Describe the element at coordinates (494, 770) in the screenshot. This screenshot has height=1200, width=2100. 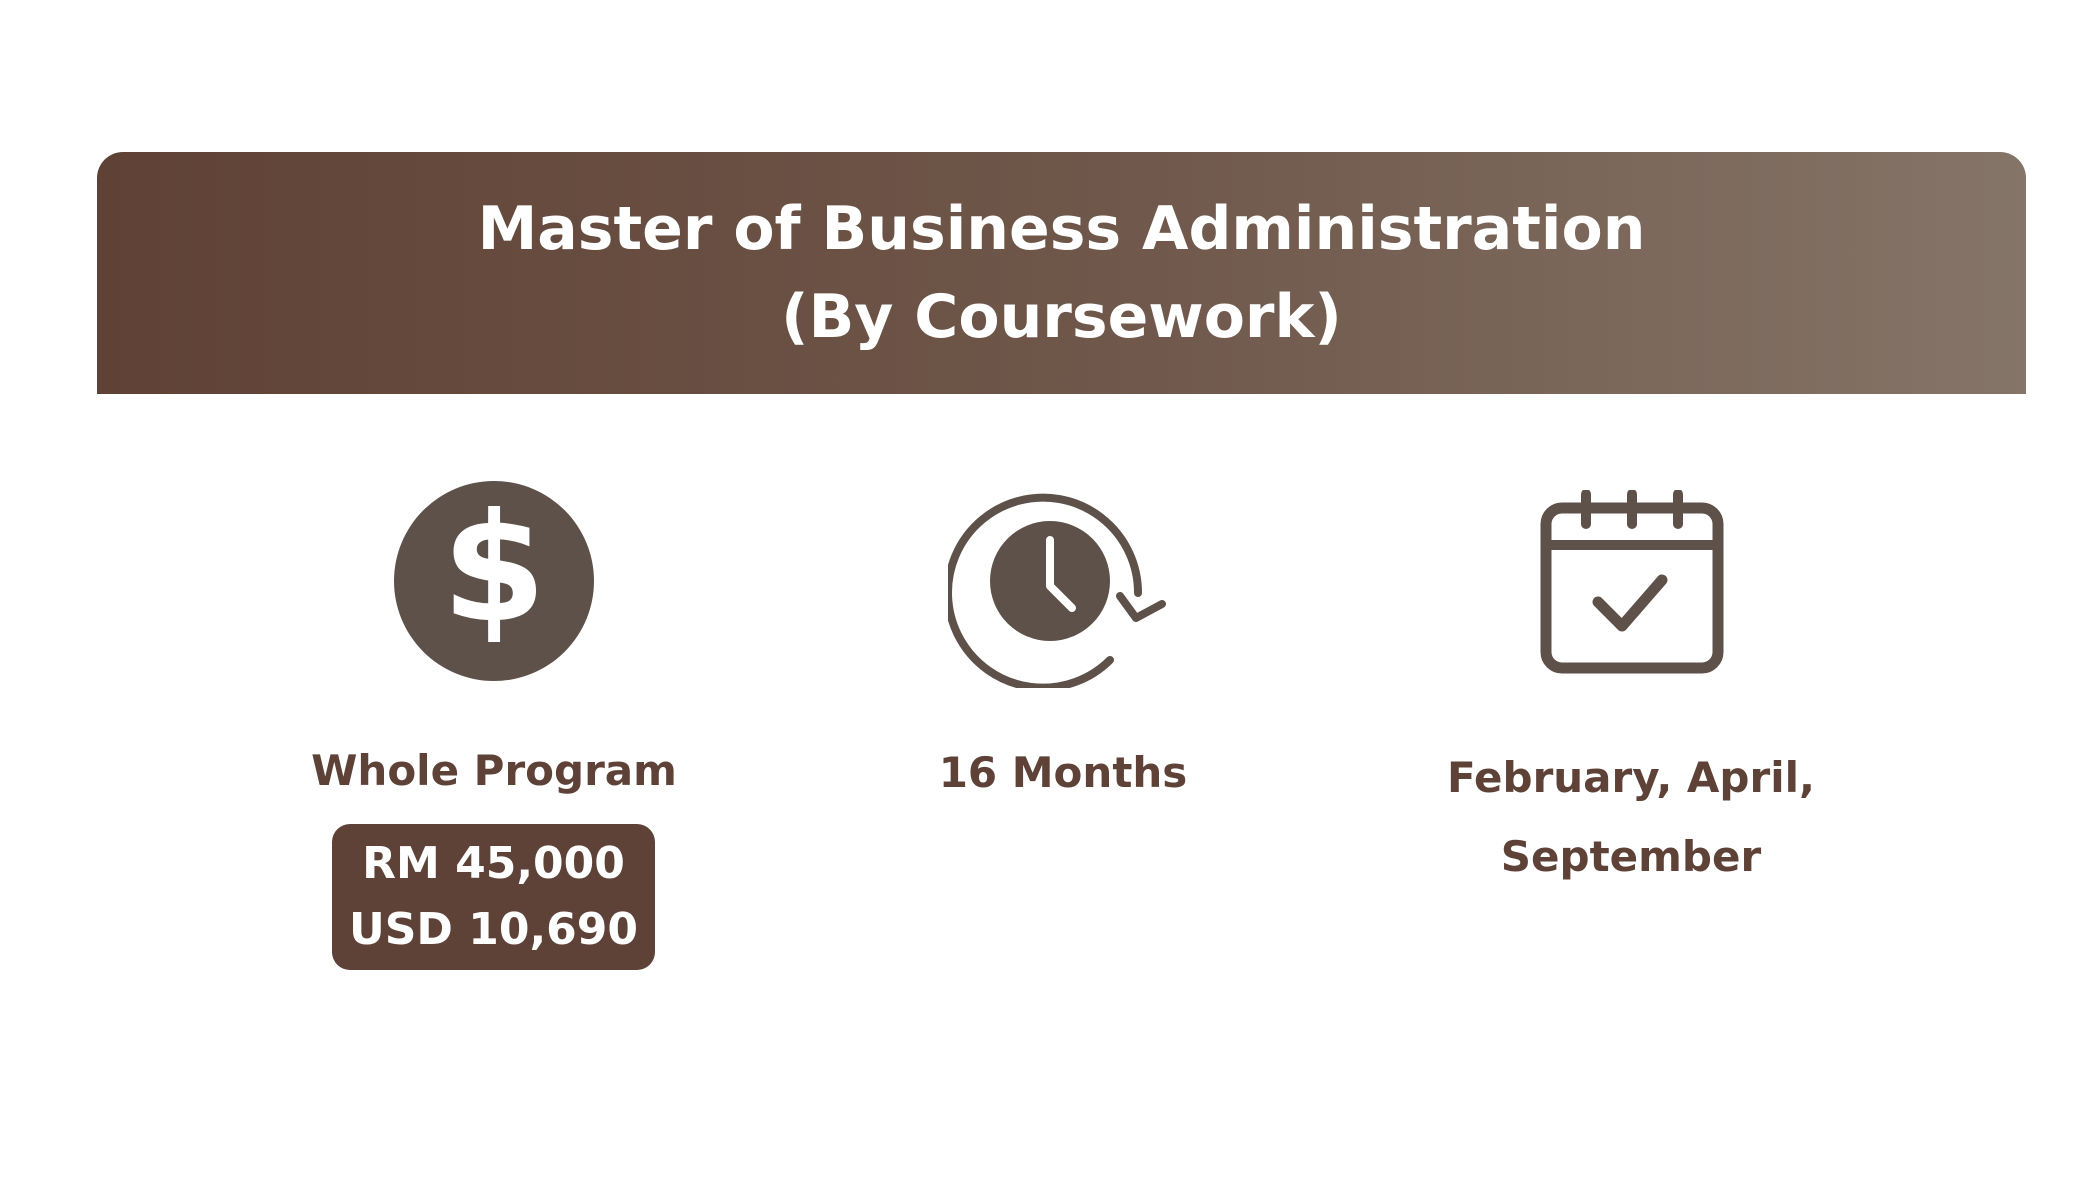
I see `fee-label: Whole Program` at that location.